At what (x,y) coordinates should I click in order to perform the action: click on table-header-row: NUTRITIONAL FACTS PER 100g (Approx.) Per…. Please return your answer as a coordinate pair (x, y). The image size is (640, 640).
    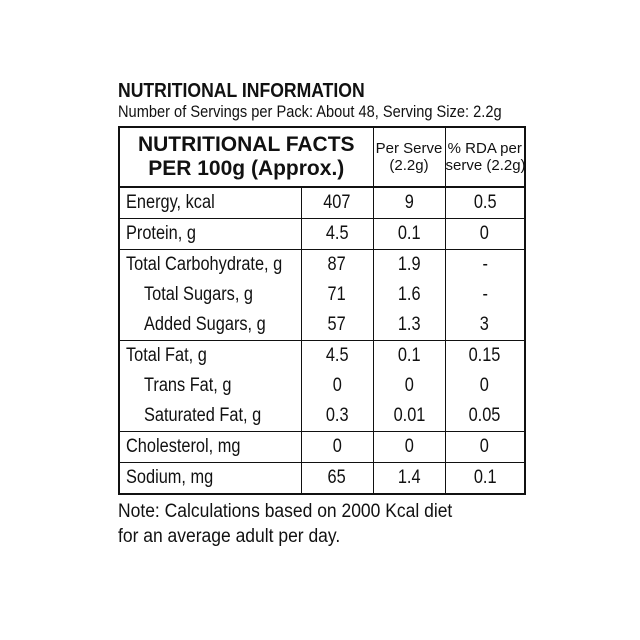
    Looking at the image, I should click on (322, 157).